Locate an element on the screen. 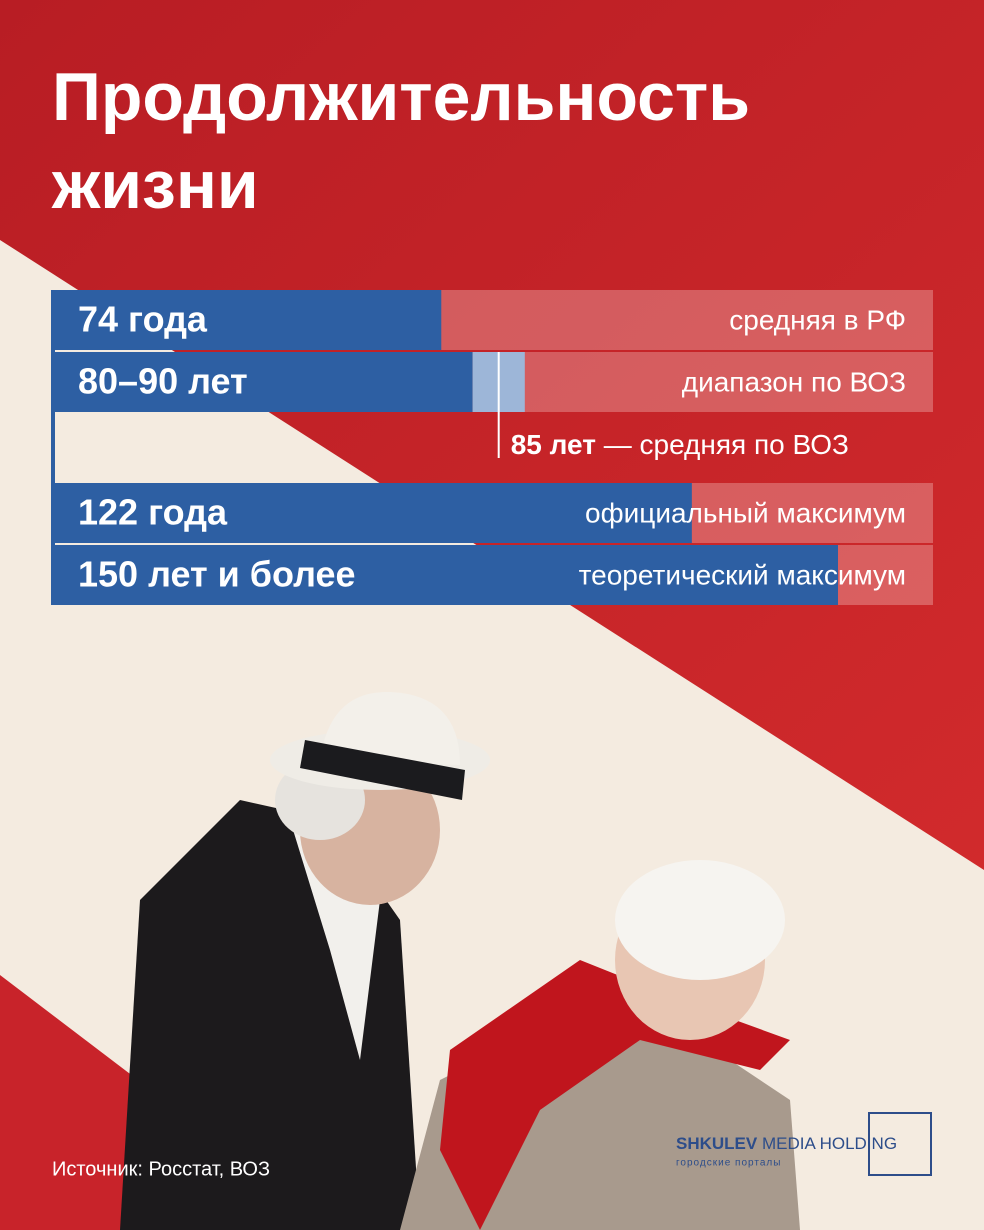 The image size is (984, 1230). marker-value-label: 85 лет is located at coordinates (553, 444).